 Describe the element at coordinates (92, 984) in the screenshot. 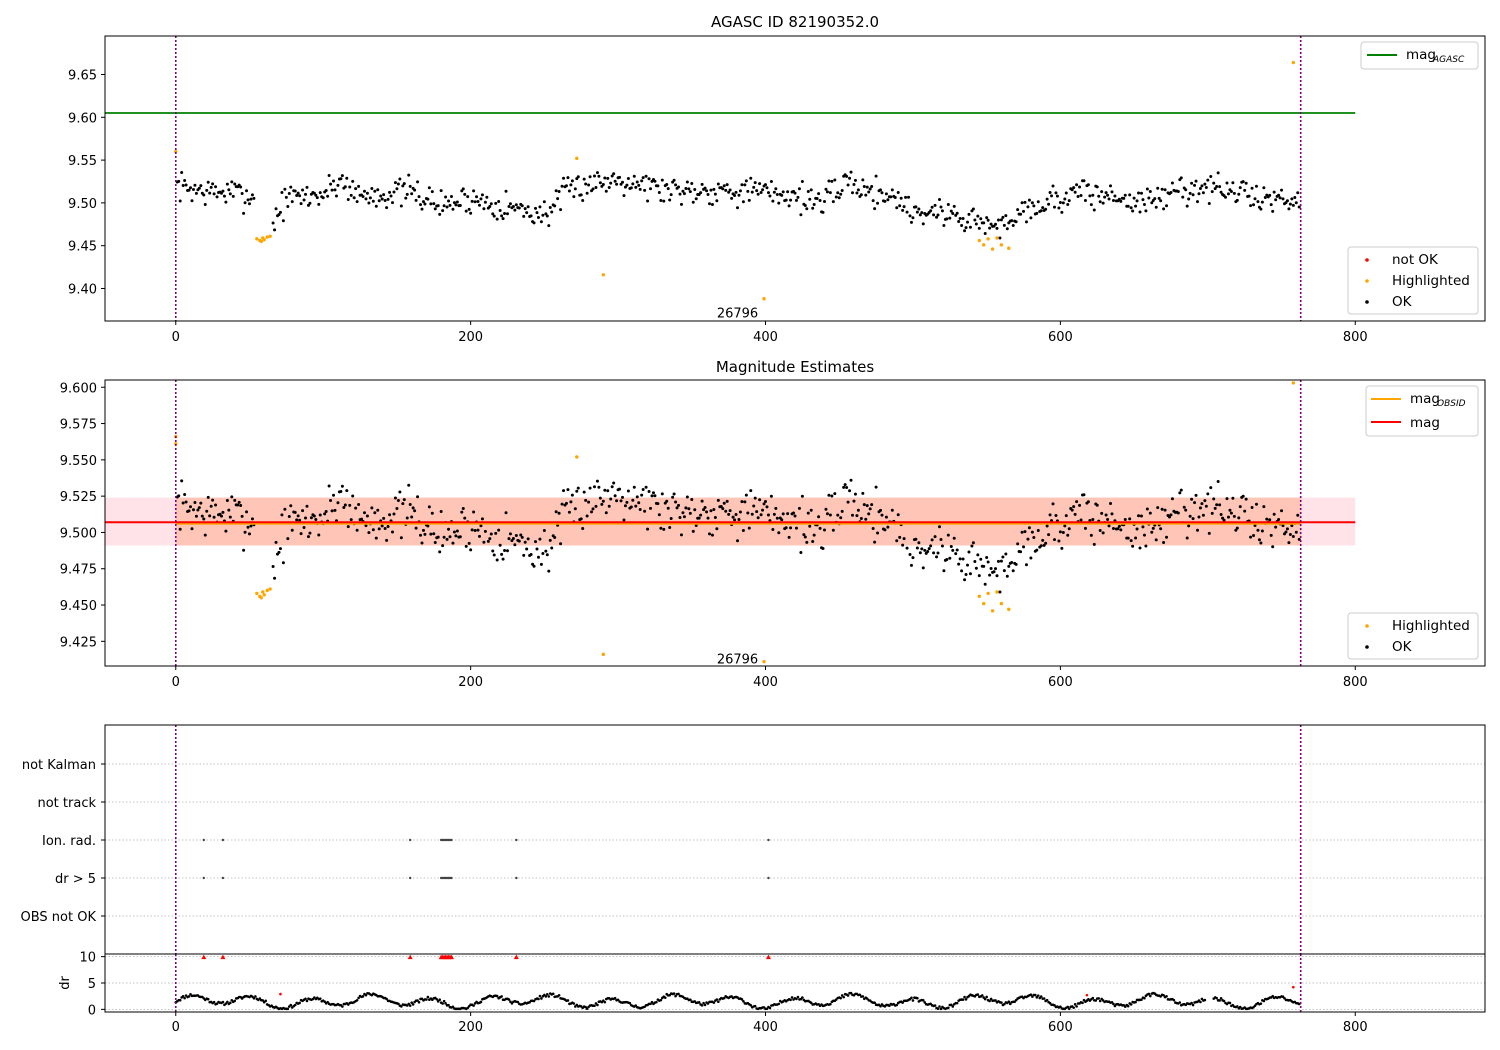

I see `dr-ytick-label-5: 5` at that location.